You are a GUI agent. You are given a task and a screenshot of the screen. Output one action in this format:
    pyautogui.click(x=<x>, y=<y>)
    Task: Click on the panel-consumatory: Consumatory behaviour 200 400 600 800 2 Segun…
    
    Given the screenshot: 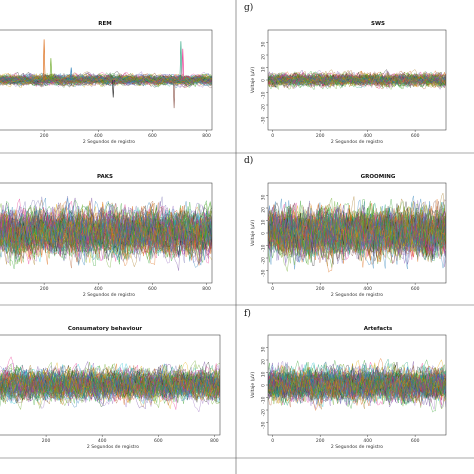 What is the action you would take?
    pyautogui.click(x=110, y=388)
    